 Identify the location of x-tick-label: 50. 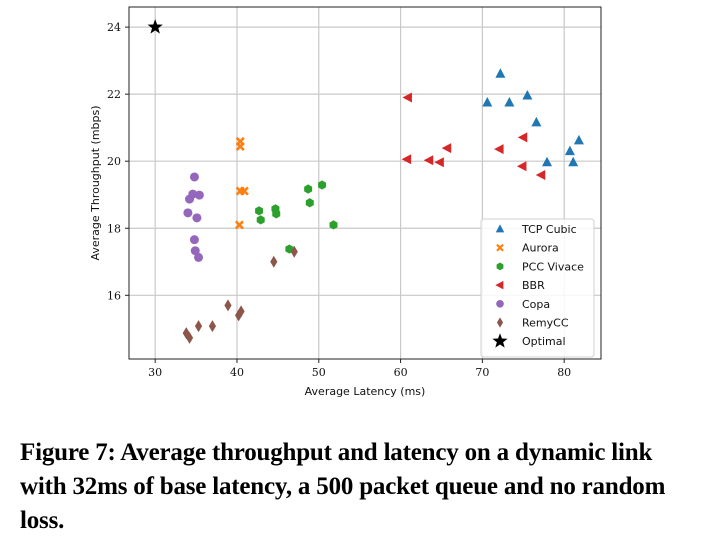
(319, 372).